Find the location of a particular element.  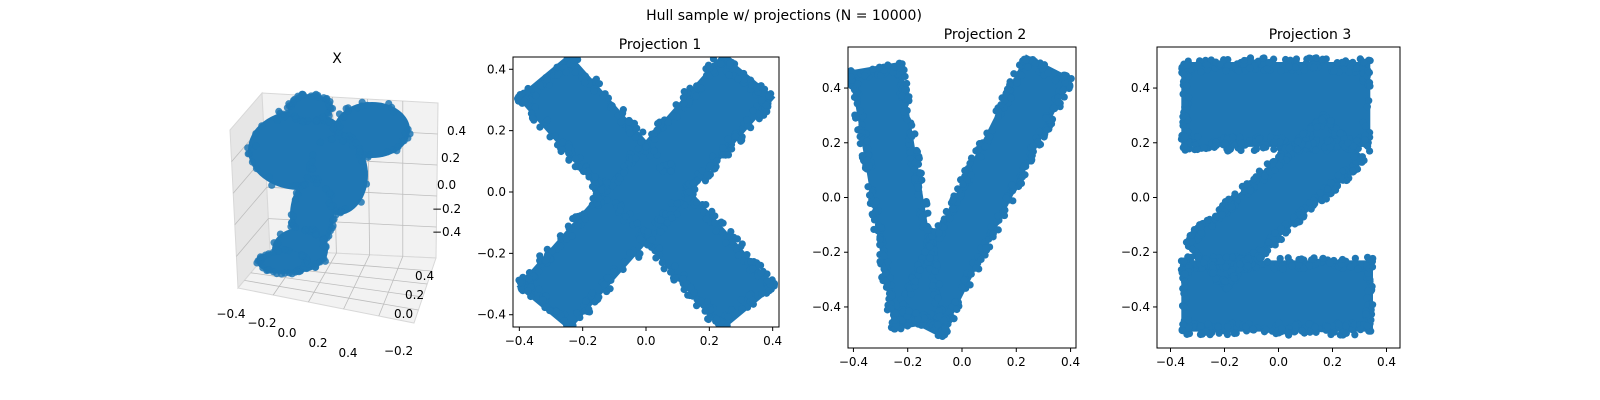

x-tick-label: −0.4 is located at coordinates (1170, 362).